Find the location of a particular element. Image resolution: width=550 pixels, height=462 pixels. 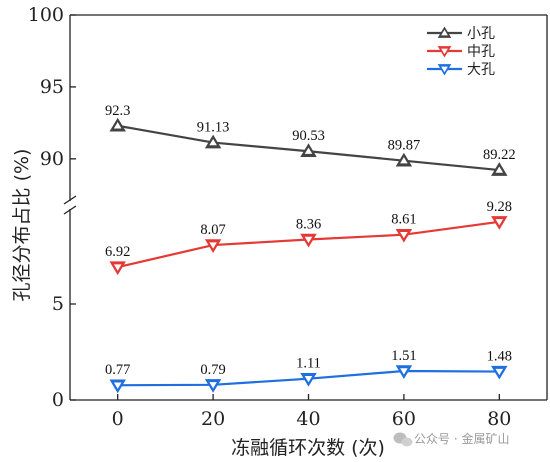

axis-break-mark-lower is located at coordinates (70, 210).